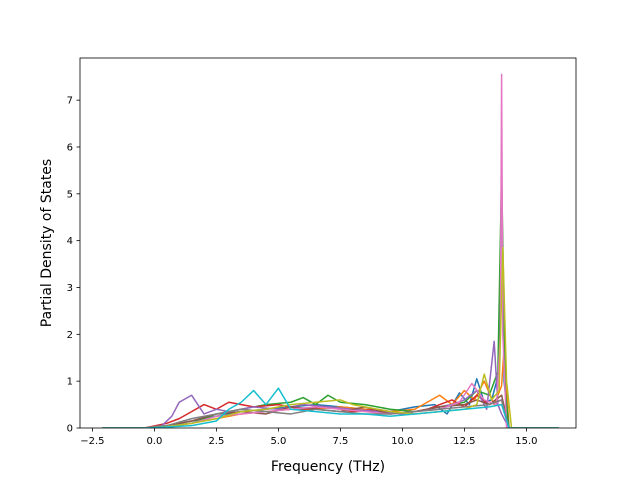 The height and width of the screenshot is (480, 640). I want to click on y-axis-label: Partial Density of States, so click(47, 243).